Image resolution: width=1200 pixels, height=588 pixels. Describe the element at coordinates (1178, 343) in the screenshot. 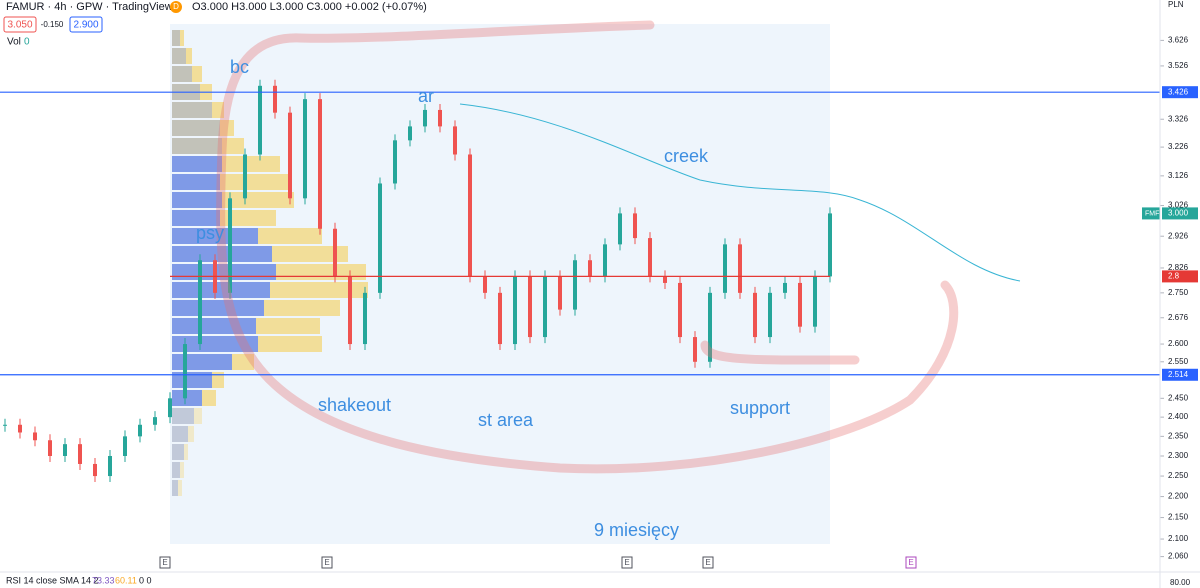

I see `y-tick-label: 2.600` at that location.